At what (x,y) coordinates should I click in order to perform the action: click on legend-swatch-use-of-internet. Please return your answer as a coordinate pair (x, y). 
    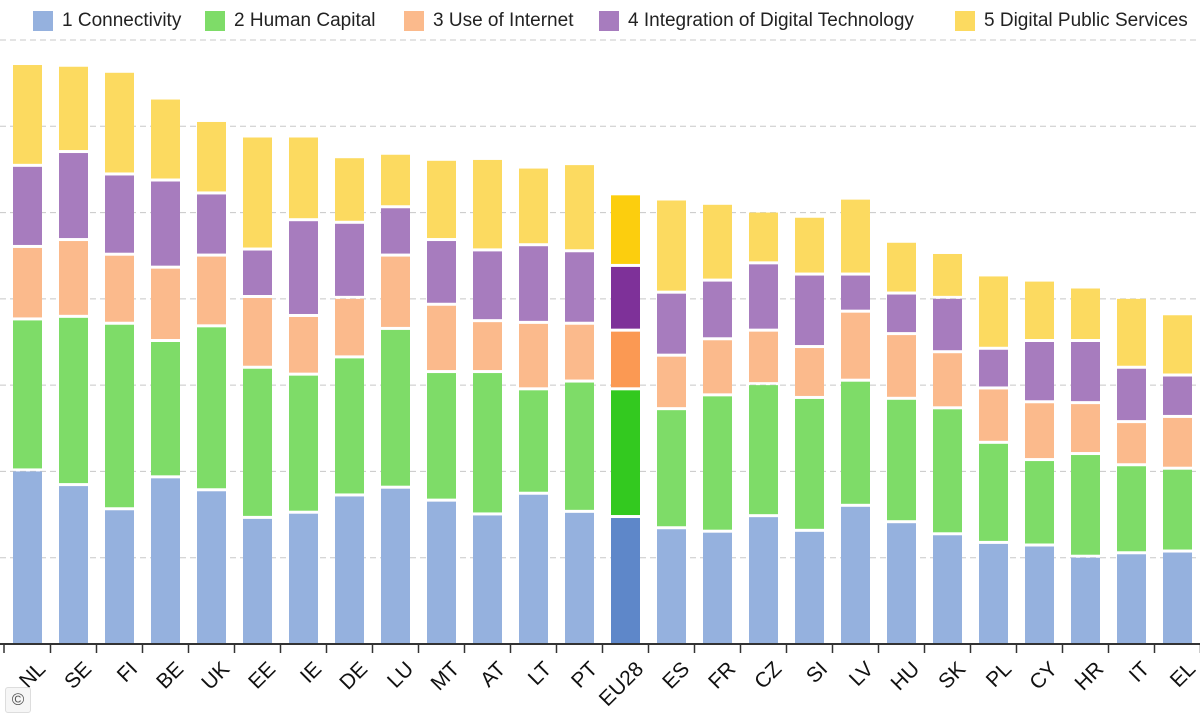
    Looking at the image, I should click on (414, 21).